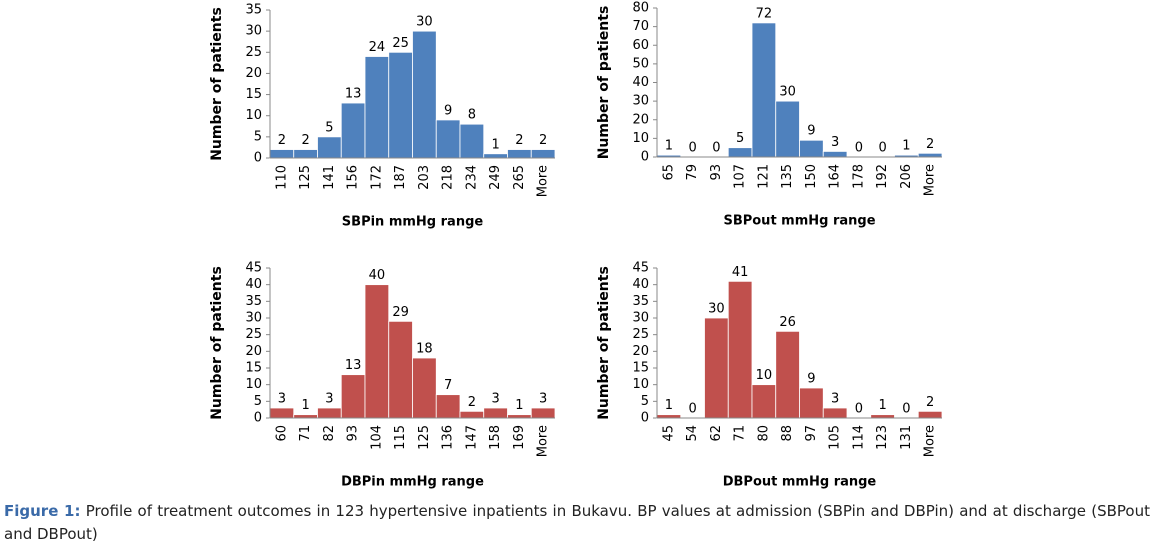 Image resolution: width=1155 pixels, height=550 pixels. What do you see at coordinates (448, 177) in the screenshot?
I see `x-tick-label: 218` at bounding box center [448, 177].